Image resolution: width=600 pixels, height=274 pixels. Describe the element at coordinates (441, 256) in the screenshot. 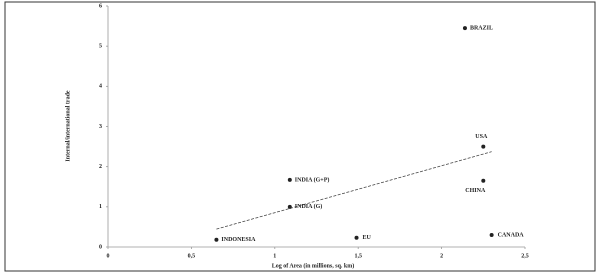

I see `x-tick-label: 2` at that location.